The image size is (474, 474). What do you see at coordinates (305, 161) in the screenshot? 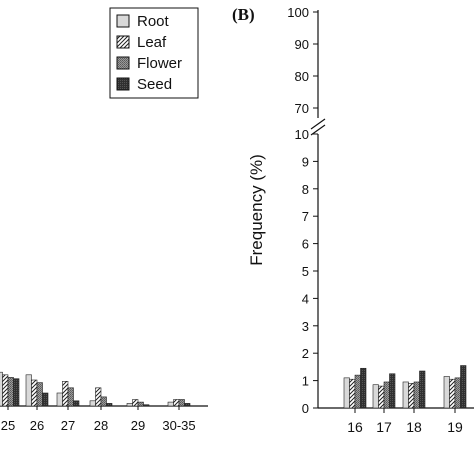
I see `y-tick-9: 9` at bounding box center [305, 161].